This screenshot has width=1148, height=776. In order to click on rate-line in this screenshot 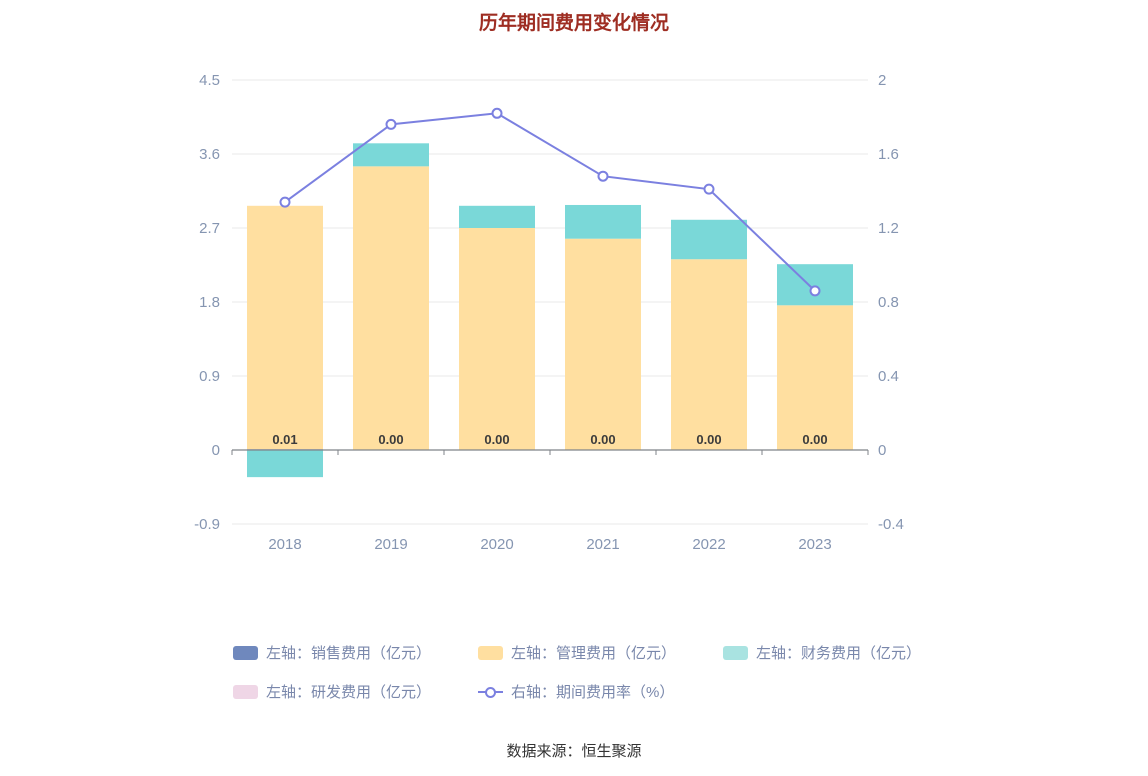, I will do `click(550, 202)`.